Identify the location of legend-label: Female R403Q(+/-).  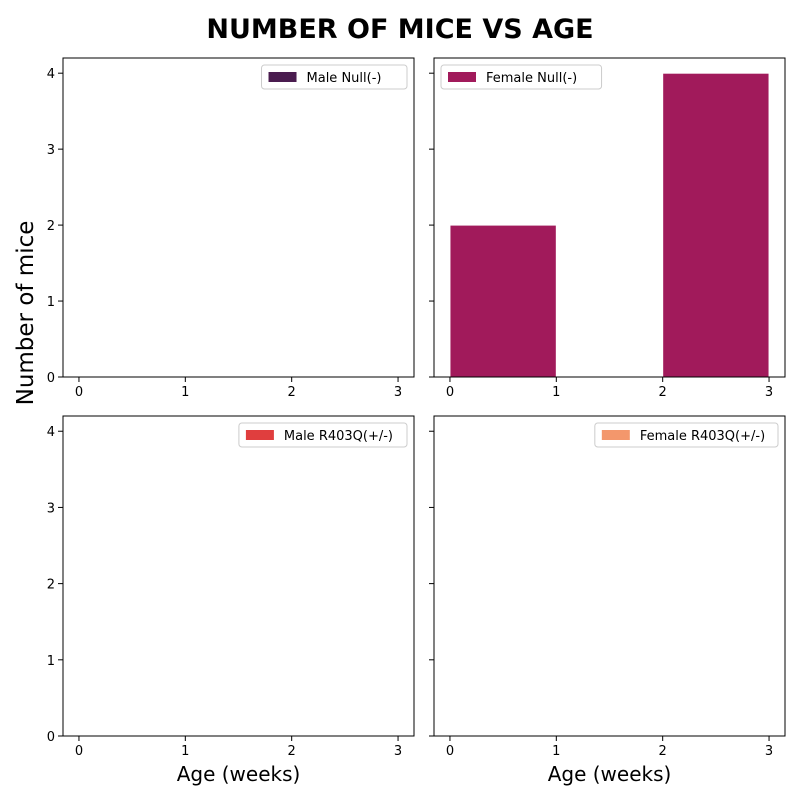
(702, 436).